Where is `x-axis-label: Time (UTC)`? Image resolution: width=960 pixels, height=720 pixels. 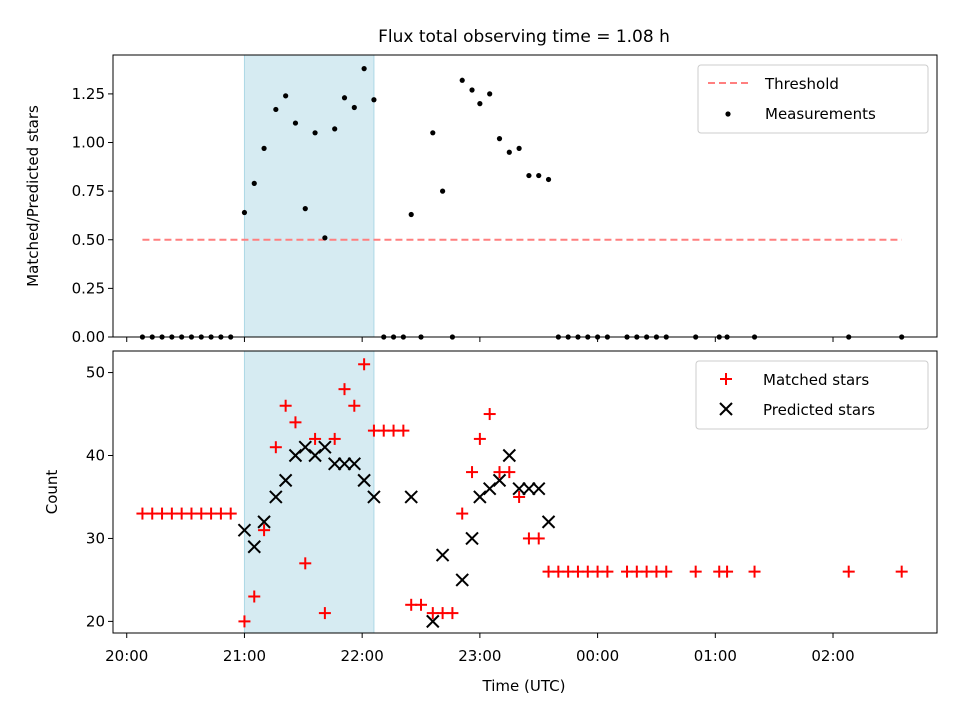
x-axis-label: Time (UTC) is located at coordinates (524, 686).